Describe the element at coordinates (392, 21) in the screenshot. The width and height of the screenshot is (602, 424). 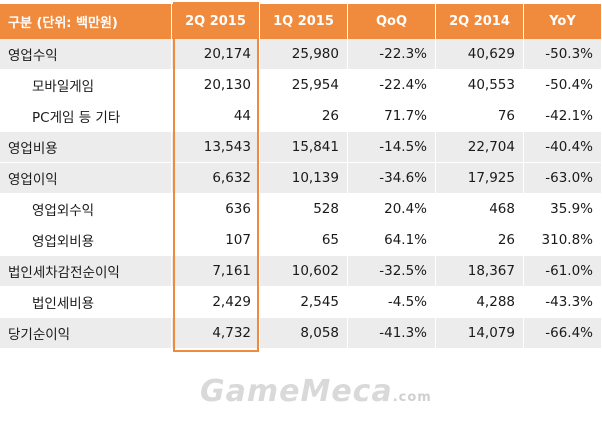
I see `header-qoq: QoQ` at that location.